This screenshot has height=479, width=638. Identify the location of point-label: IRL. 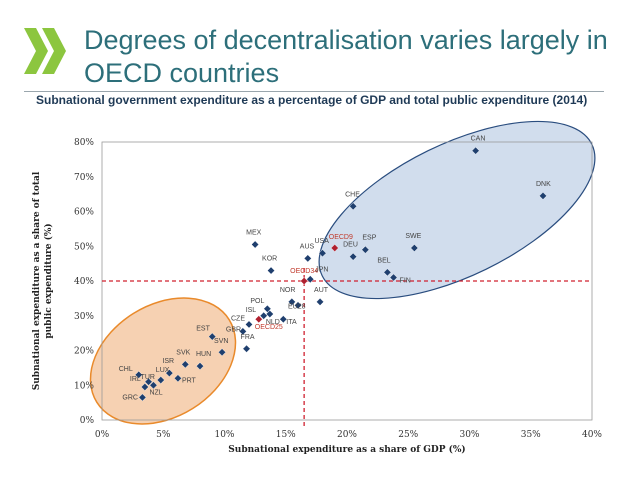
(135, 379).